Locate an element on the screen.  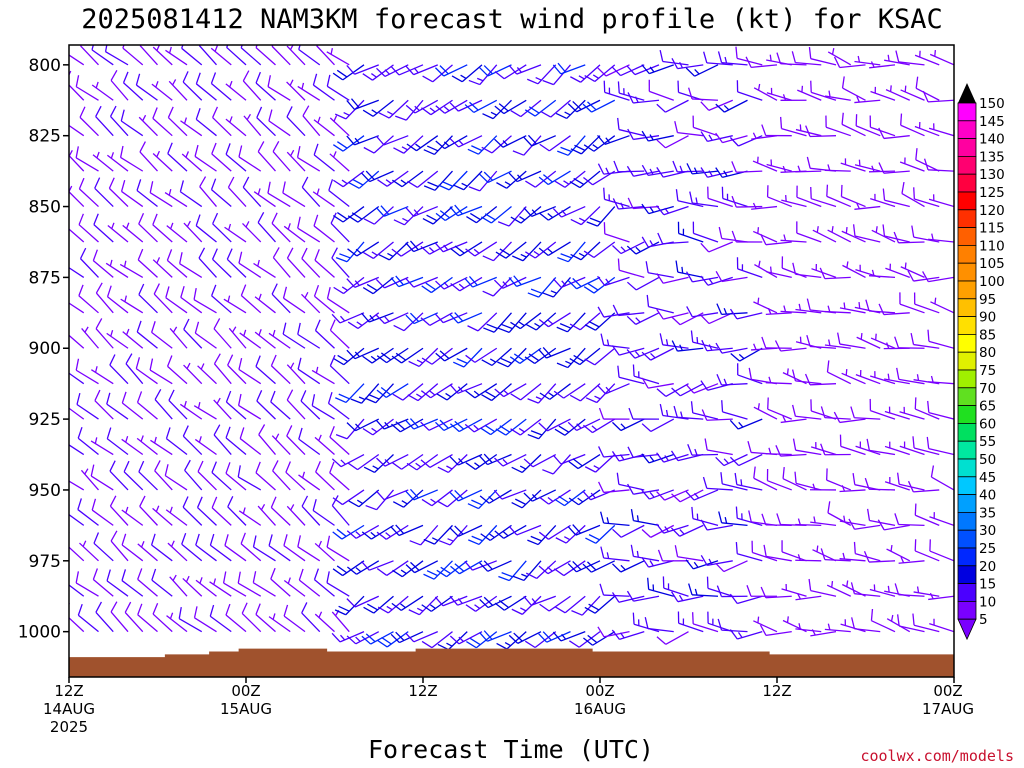
y-tick-label: 925 is located at coordinates (45, 420).